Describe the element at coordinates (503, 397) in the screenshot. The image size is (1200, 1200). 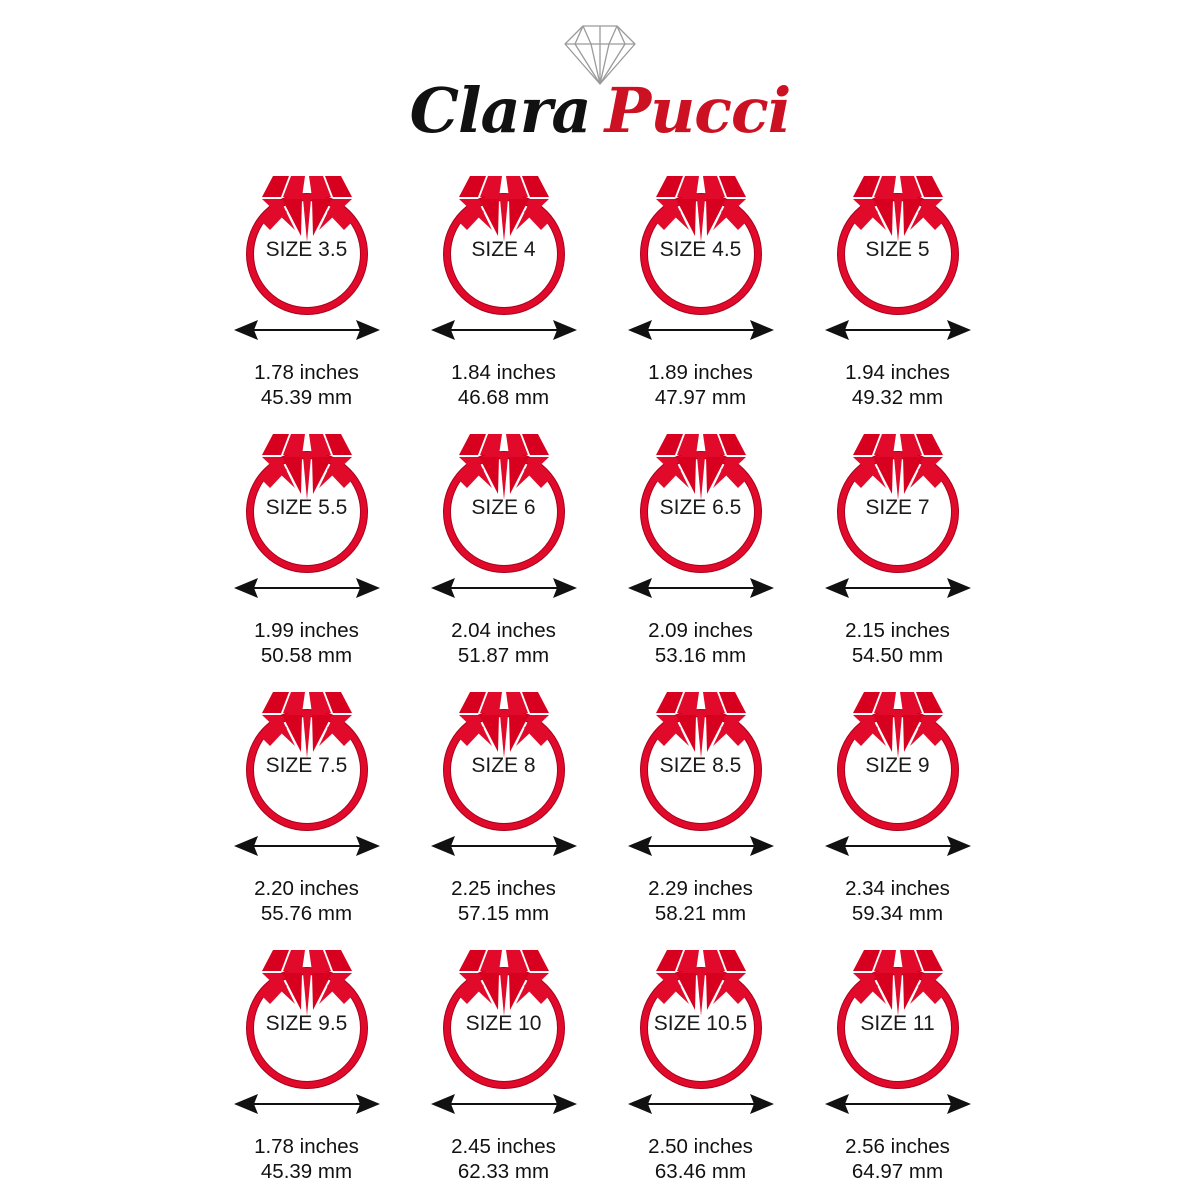
I see `ring-measure-mm: 46.68 mm` at that location.